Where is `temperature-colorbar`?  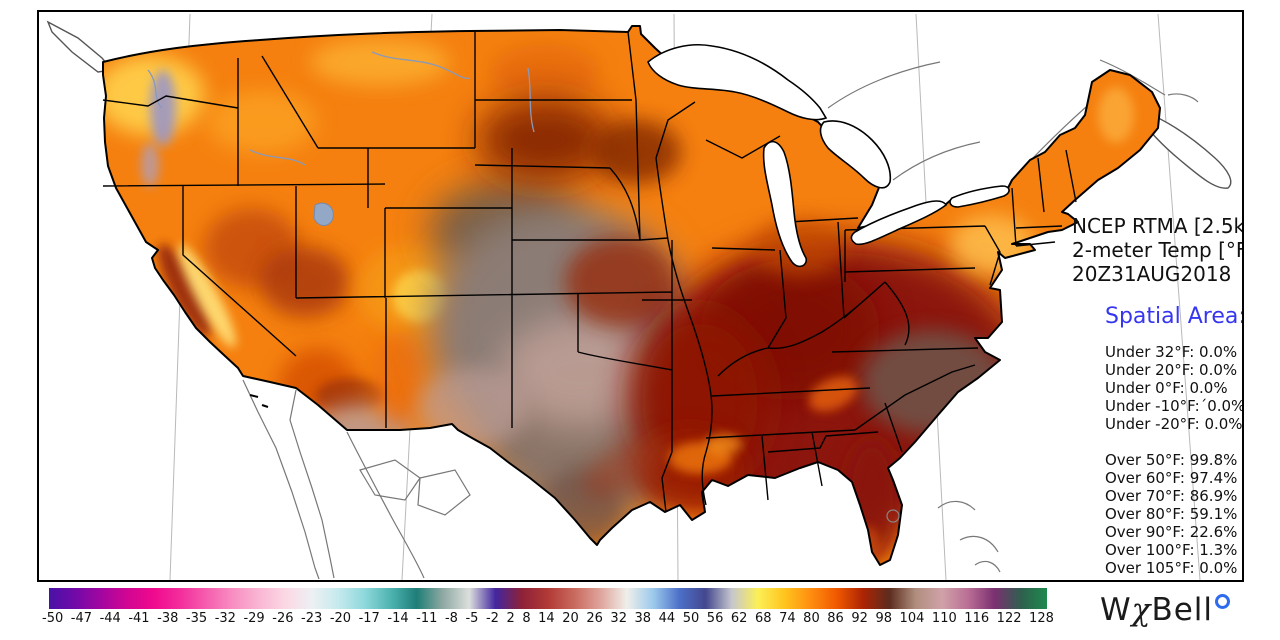 temperature-colorbar is located at coordinates (548, 598).